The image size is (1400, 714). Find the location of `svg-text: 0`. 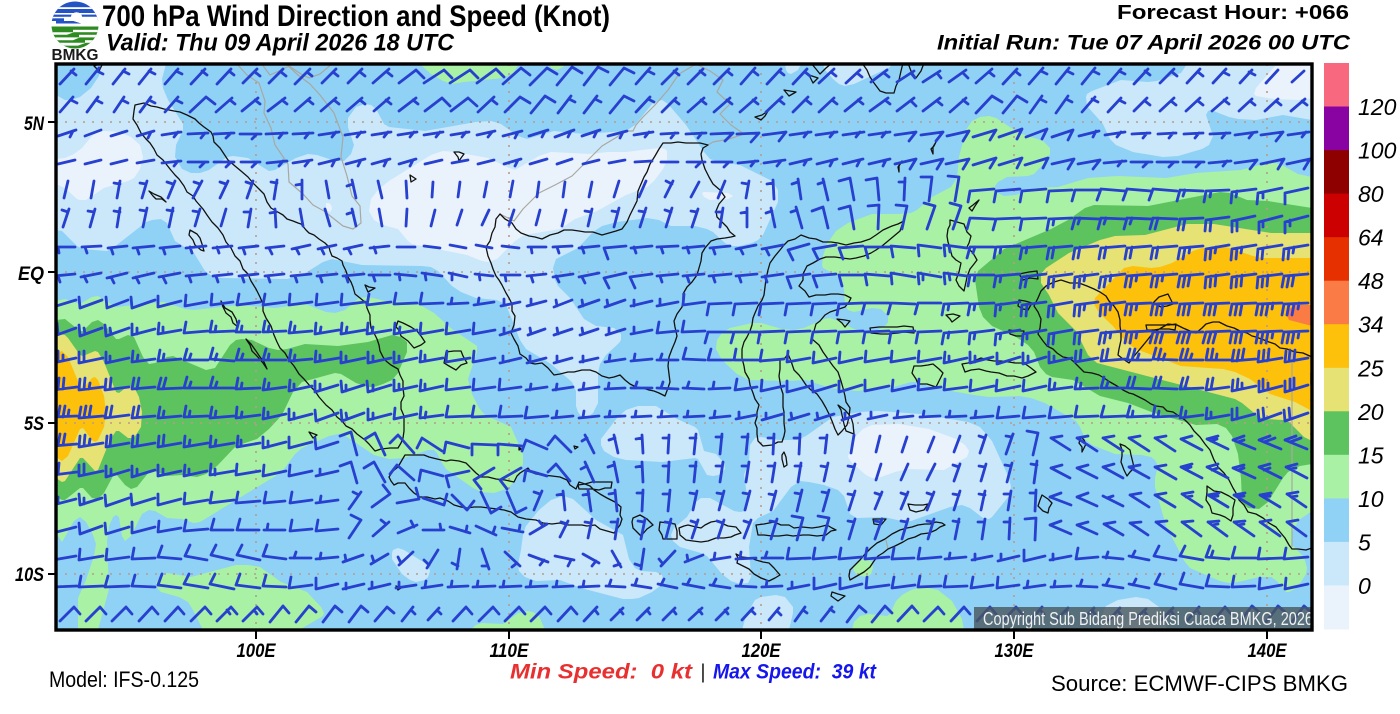

svg-text: 0 is located at coordinates (1364, 586).